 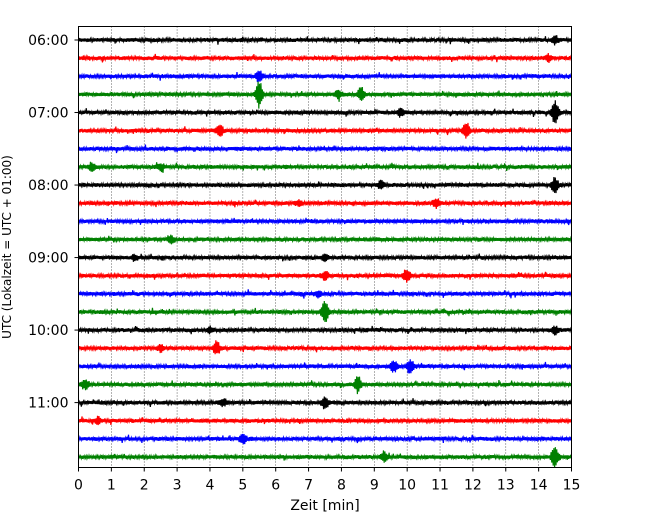 I want to click on y-tick-label-2: 08:00, so click(x=48, y=186).